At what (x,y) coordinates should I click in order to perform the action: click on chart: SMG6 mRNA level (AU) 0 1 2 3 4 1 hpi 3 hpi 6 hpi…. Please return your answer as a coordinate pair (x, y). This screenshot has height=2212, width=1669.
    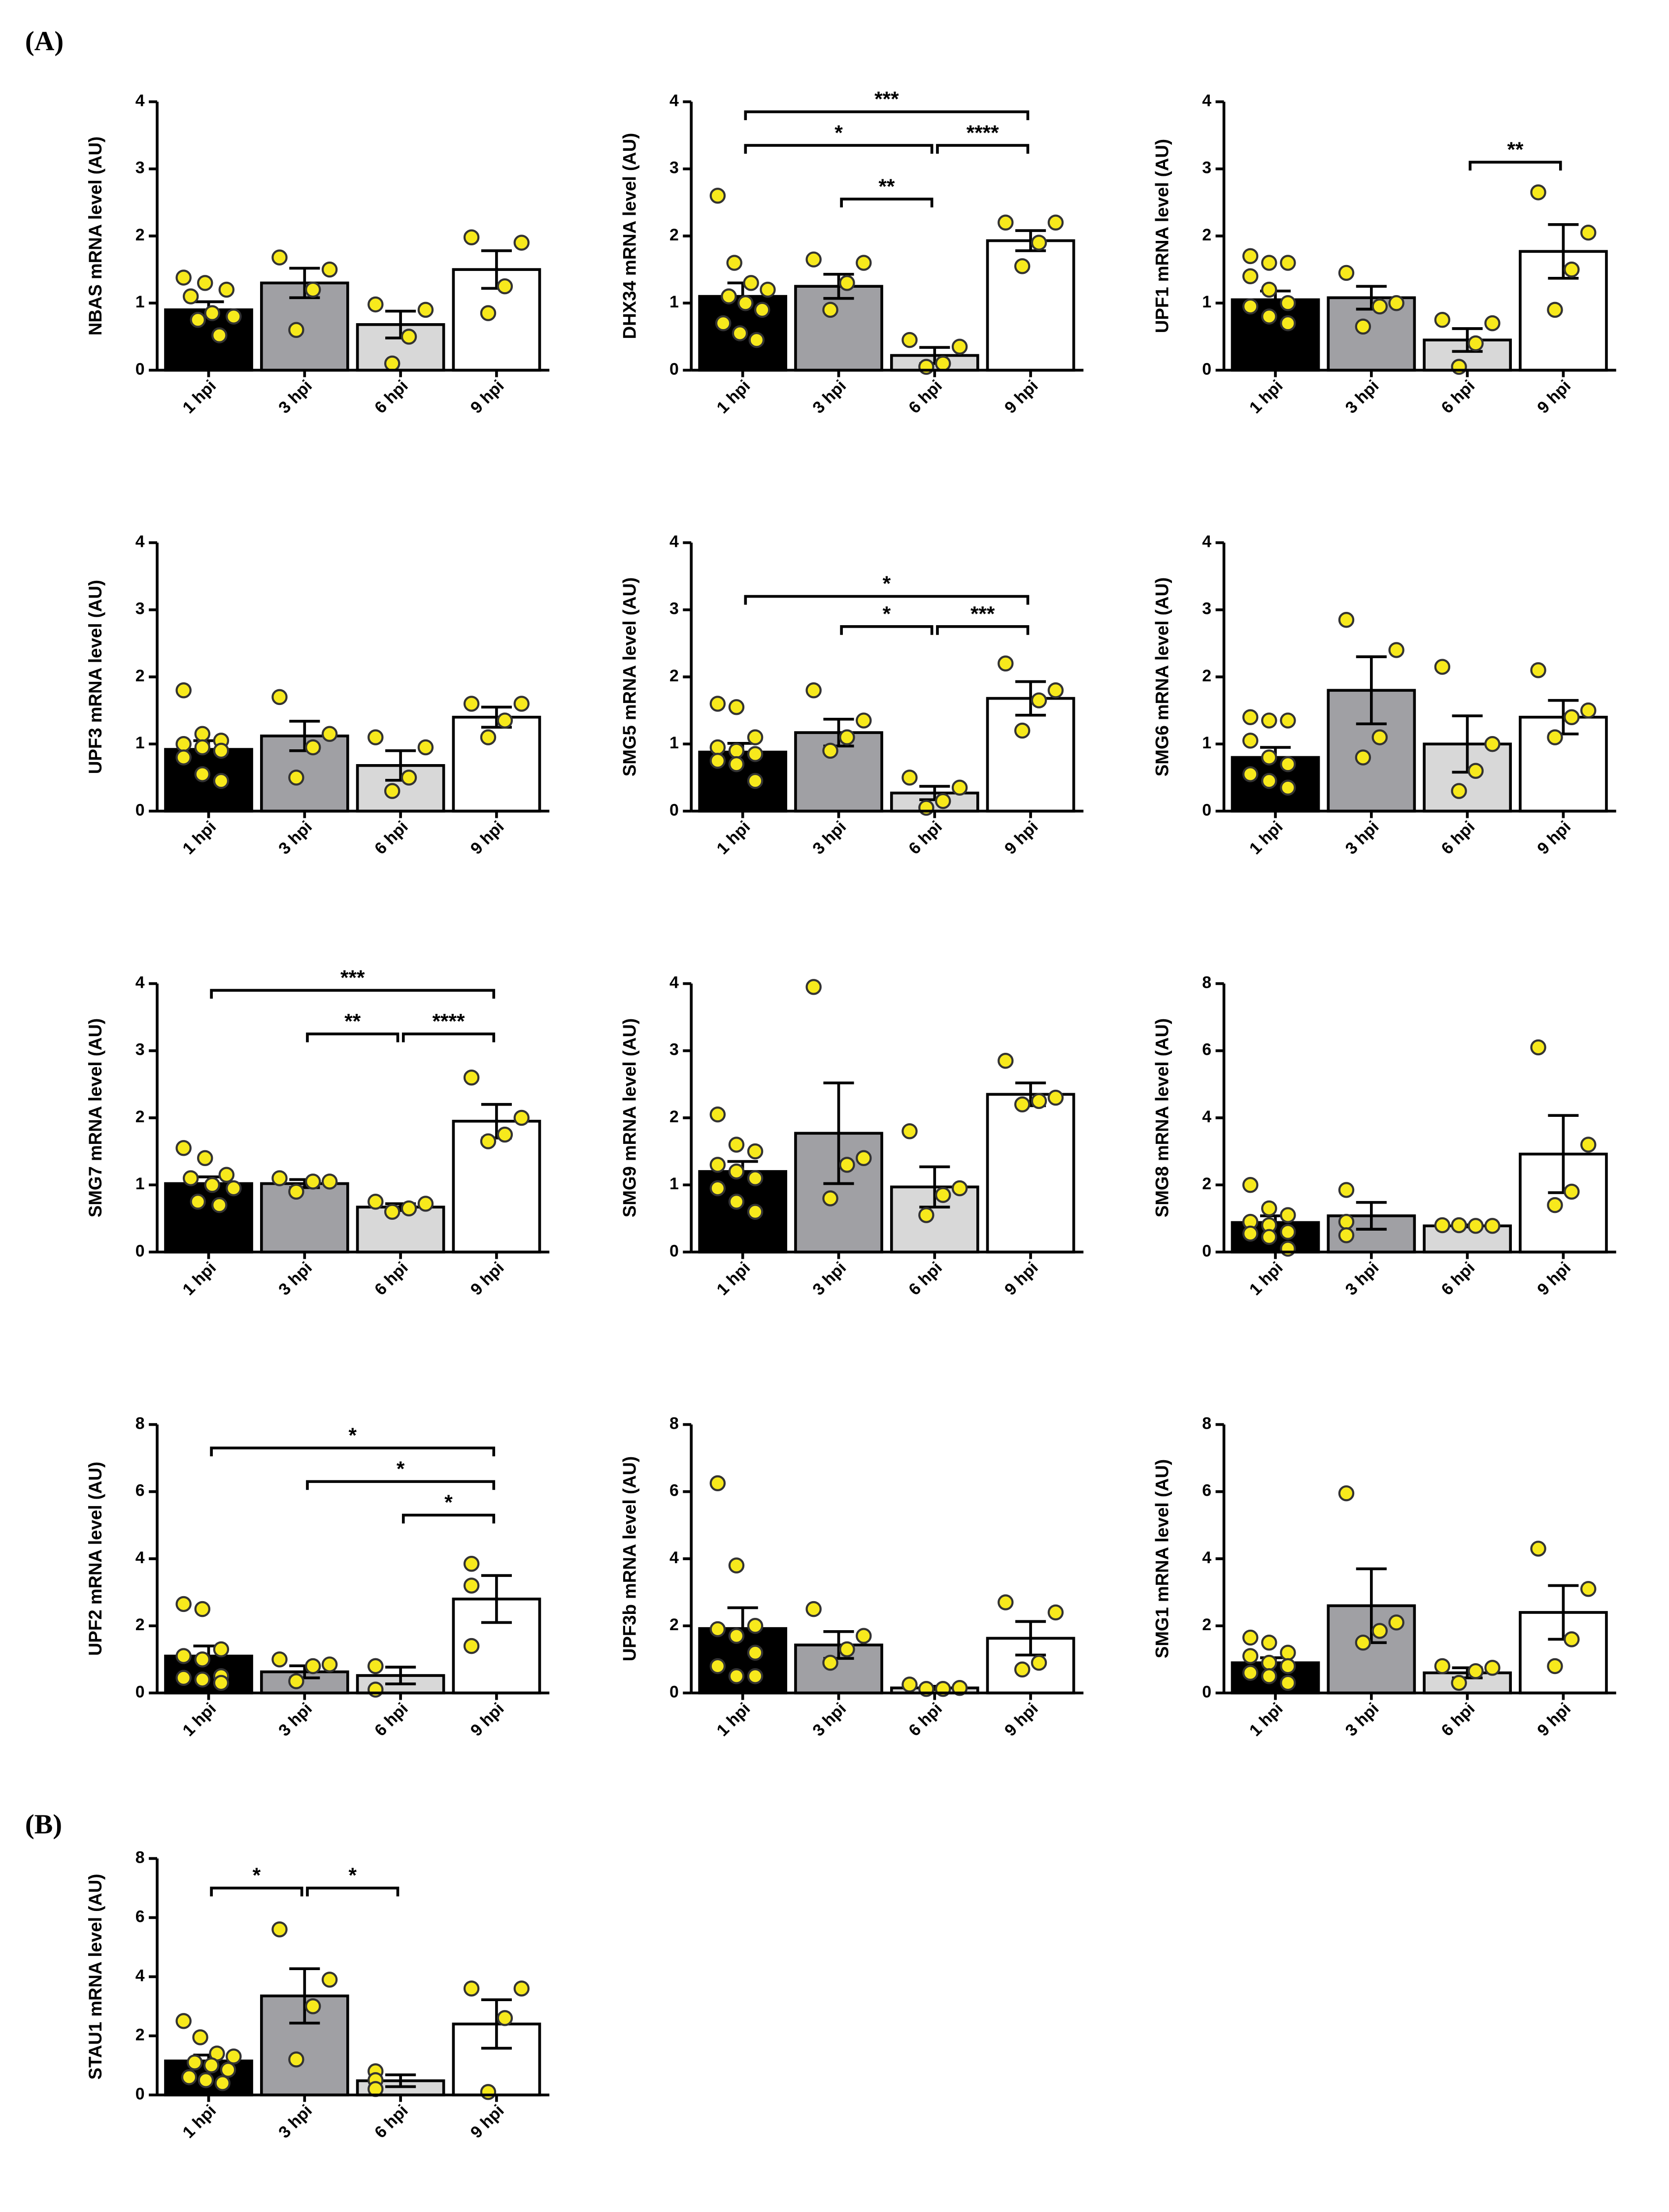
    Looking at the image, I should click on (1384, 695).